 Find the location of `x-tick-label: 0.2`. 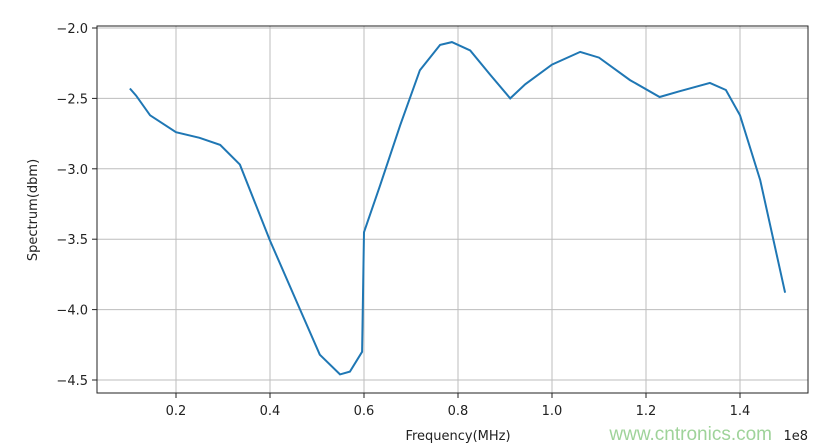

x-tick-label: 0.2 is located at coordinates (176, 411).